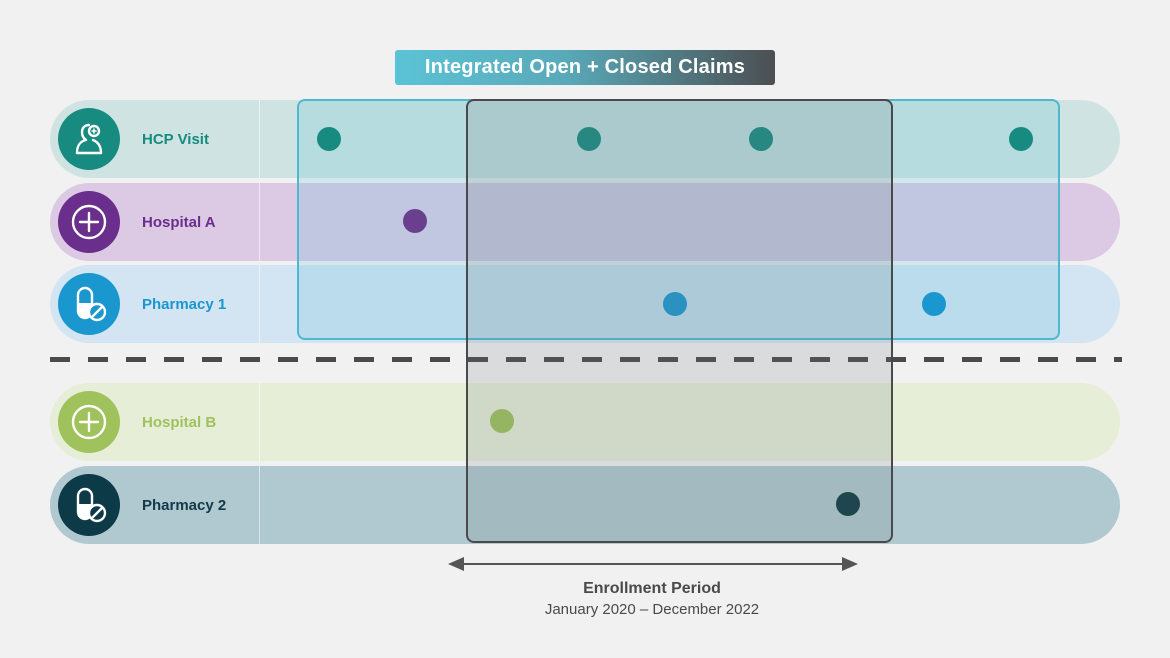 Image resolution: width=1170 pixels, height=658 pixels. What do you see at coordinates (184, 304) in the screenshot?
I see `row-label: Pharmacy 1` at bounding box center [184, 304].